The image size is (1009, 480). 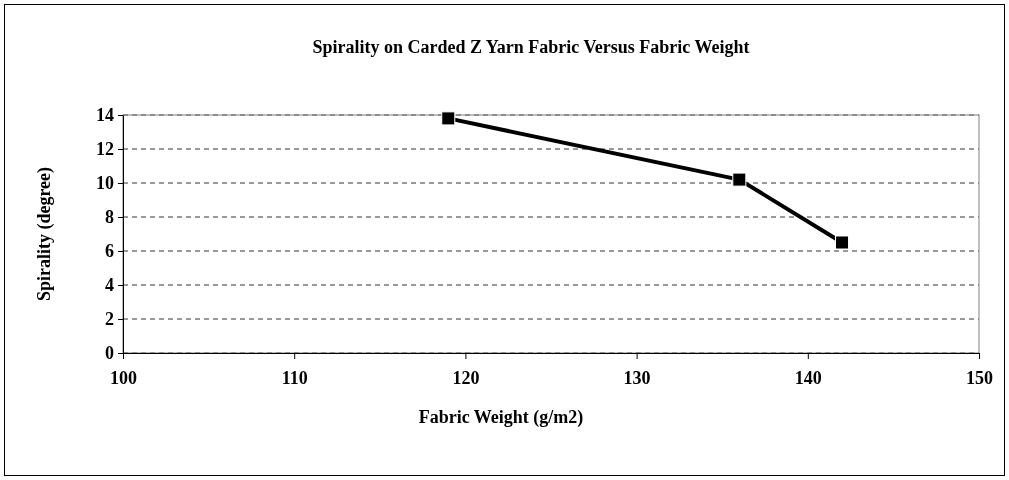 I want to click on y-tick-label: 8, so click(x=109, y=217).